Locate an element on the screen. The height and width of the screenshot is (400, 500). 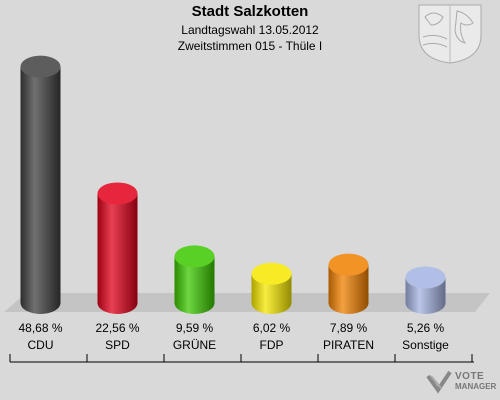
bar-spd is located at coordinates (117, 253).